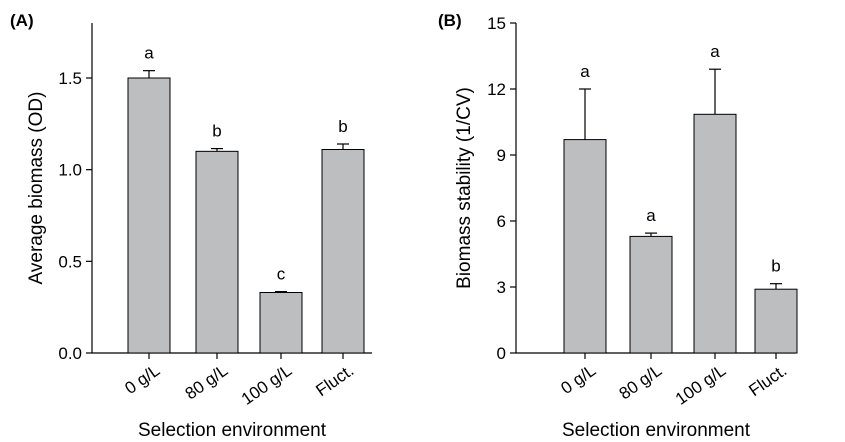  What do you see at coordinates (70, 353) in the screenshot?
I see `y-tick-label: 0.0` at bounding box center [70, 353].